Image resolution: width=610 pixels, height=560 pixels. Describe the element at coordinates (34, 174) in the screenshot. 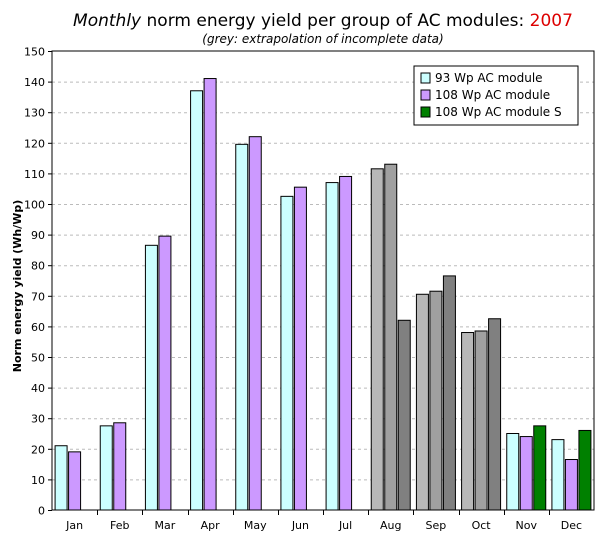

I see `y-tick-label: 110` at that location.